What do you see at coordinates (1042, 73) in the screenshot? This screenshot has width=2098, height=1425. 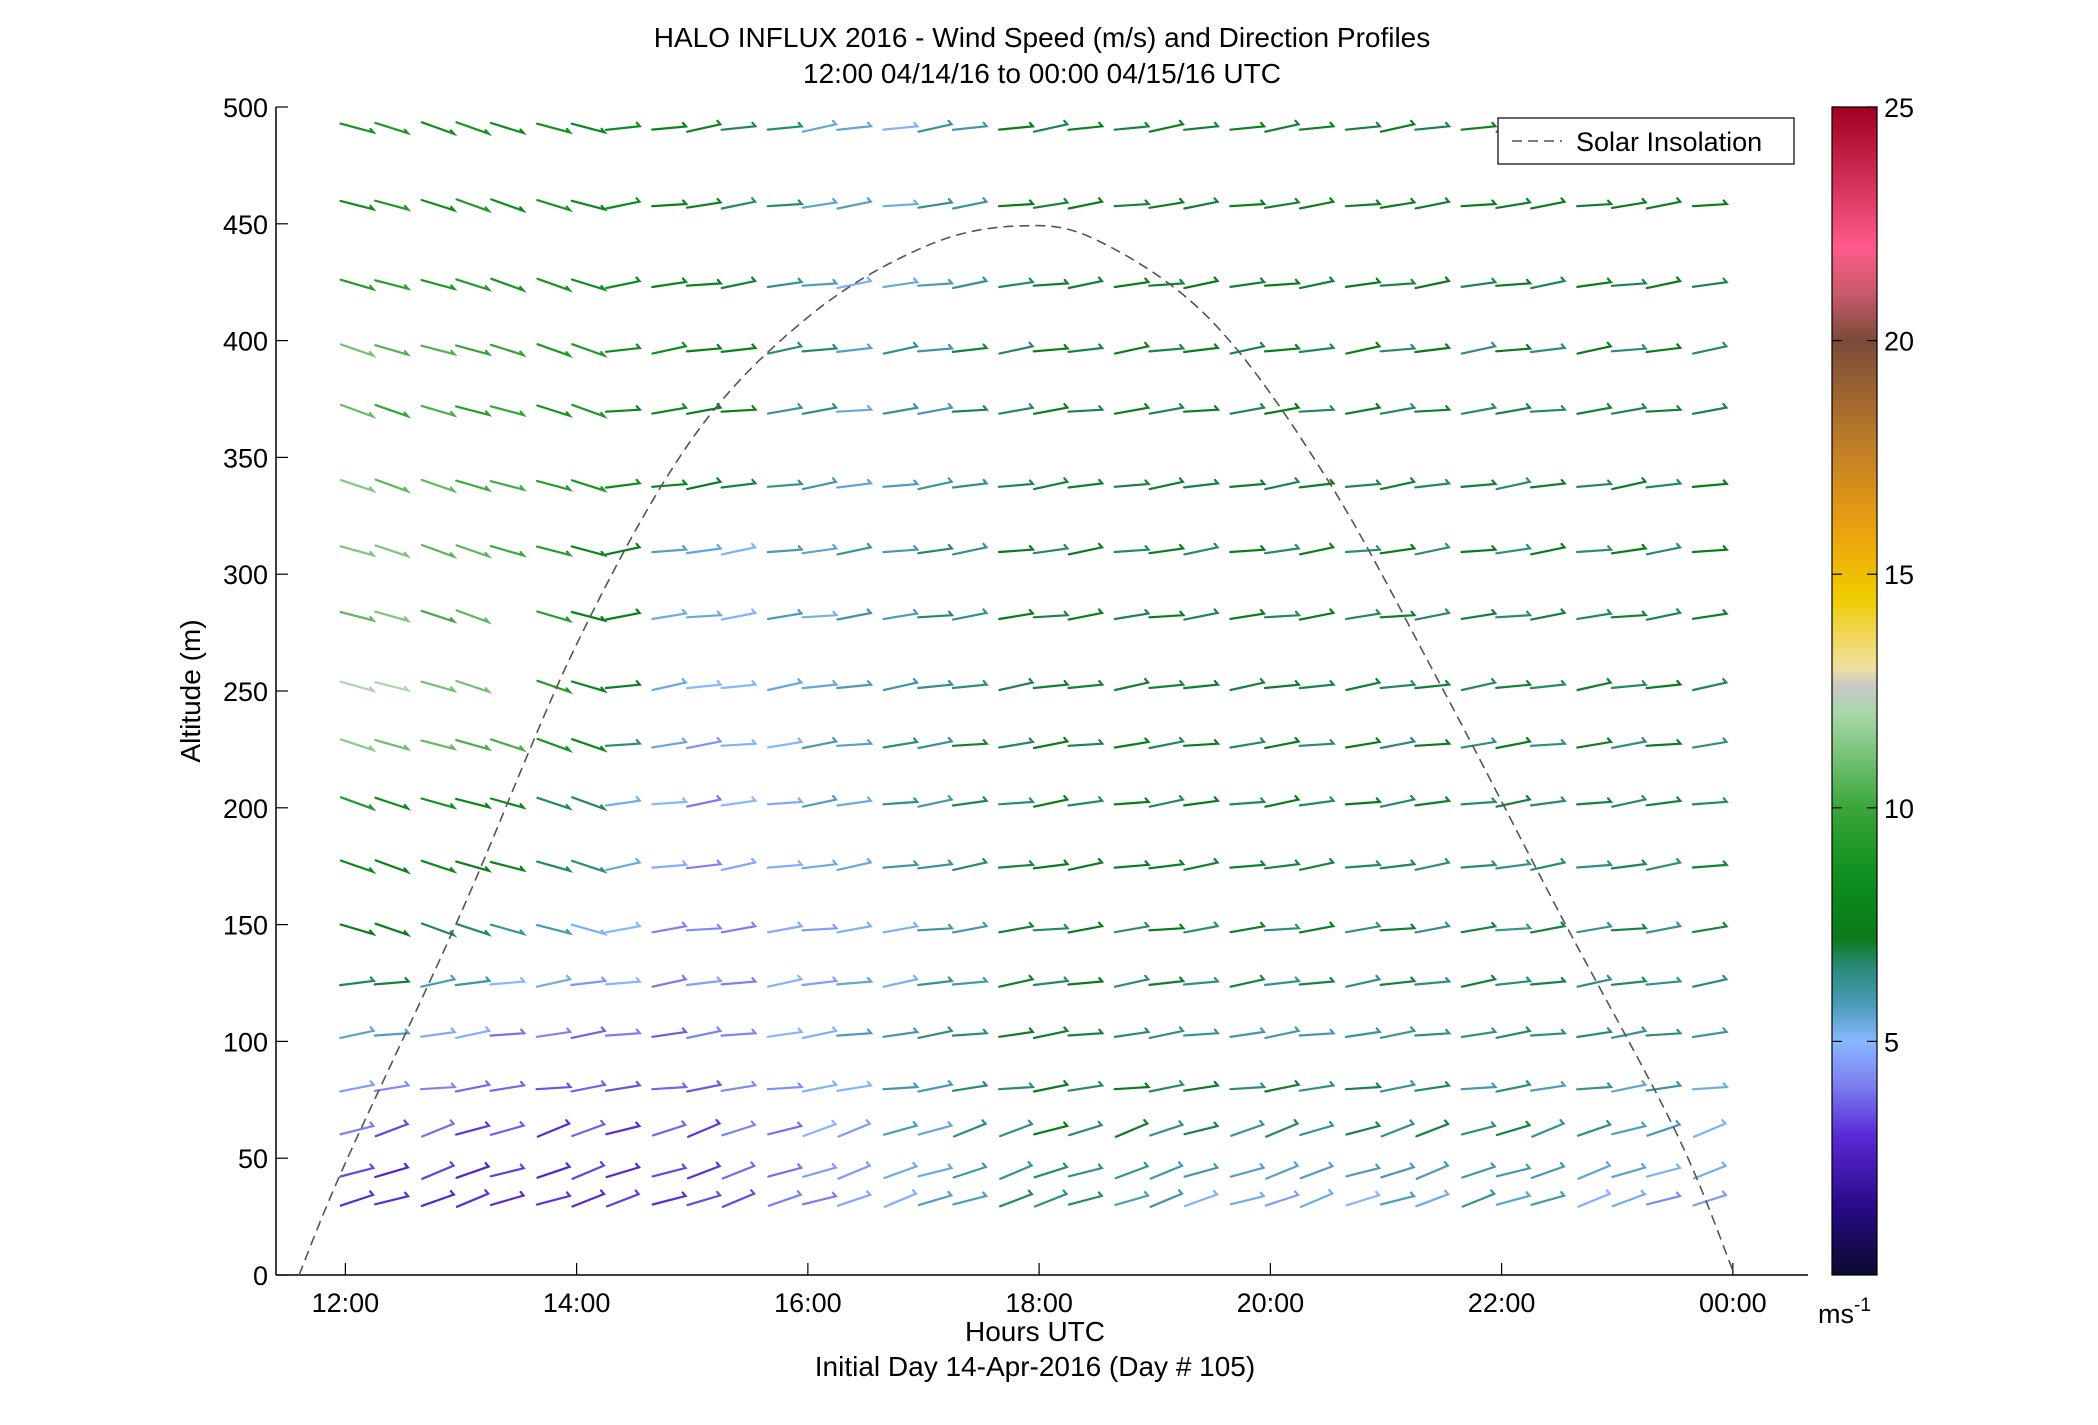 I see `chart-title-line2: 12:00 04/14/16 to 00:00 04/15/16 UTC` at bounding box center [1042, 73].